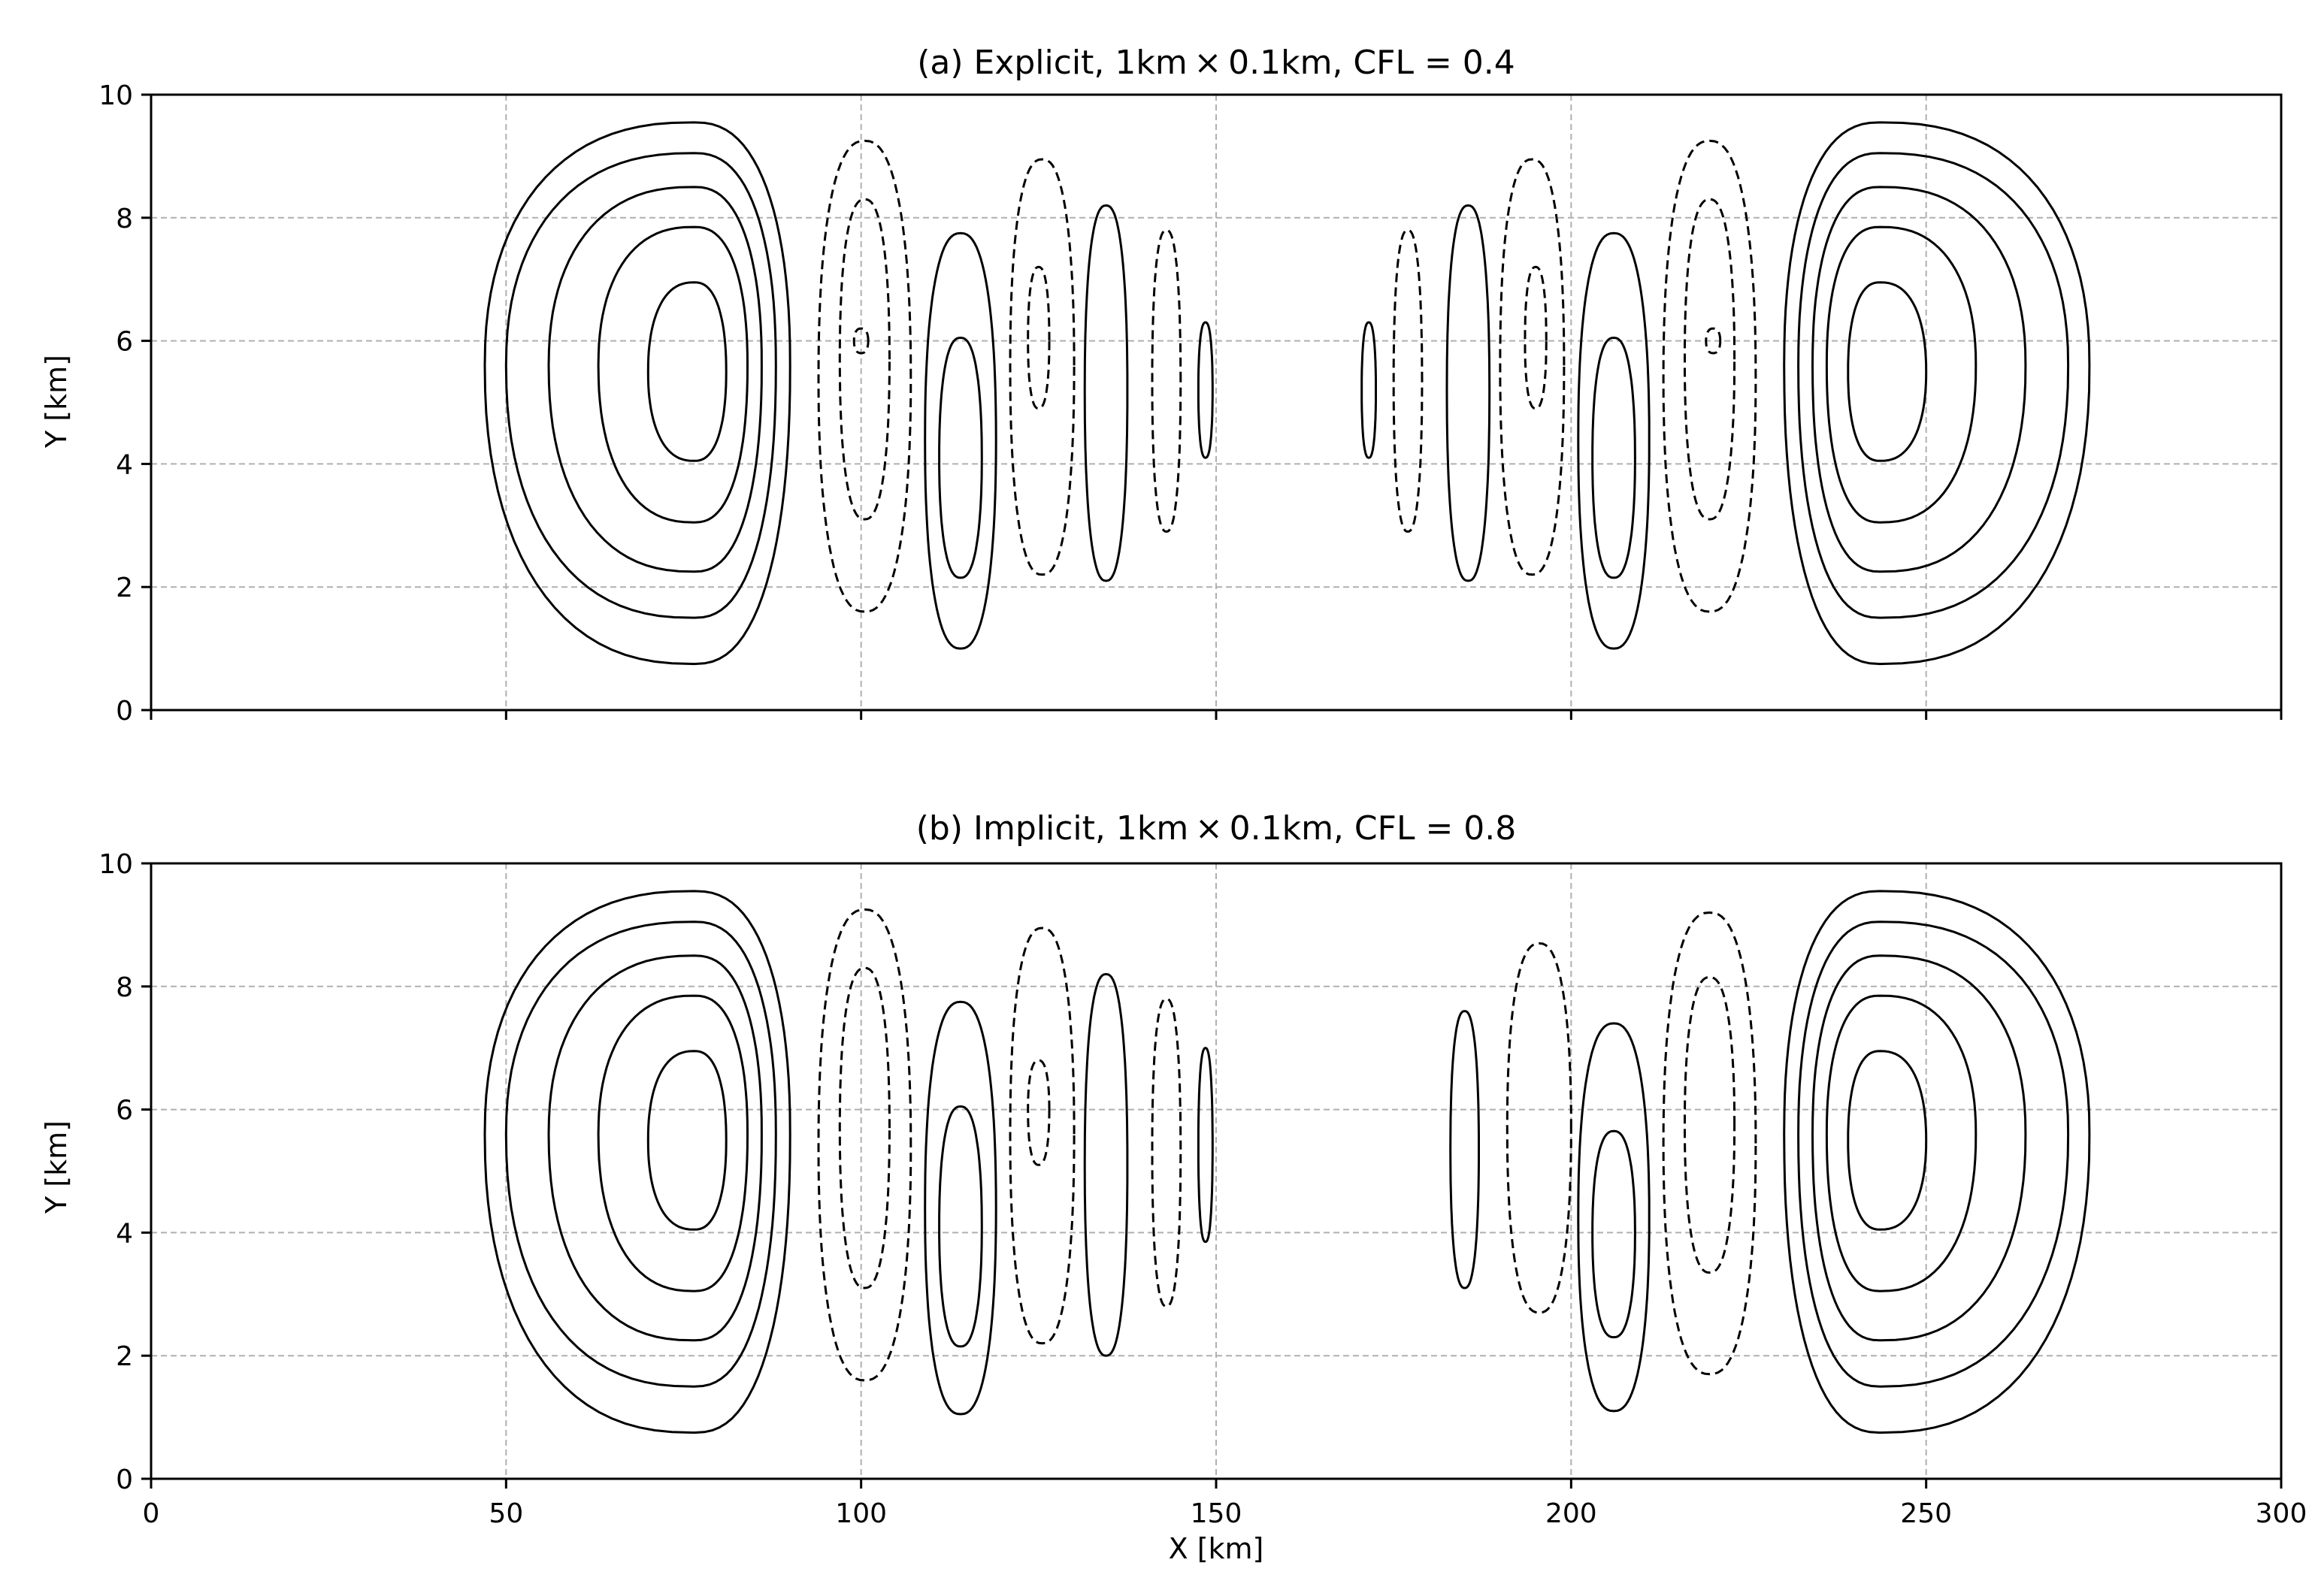 The width and height of the screenshot is (2321, 1596). Describe the element at coordinates (56, 402) in the screenshot. I see `panel-a-ylabel: Y [km]` at that location.